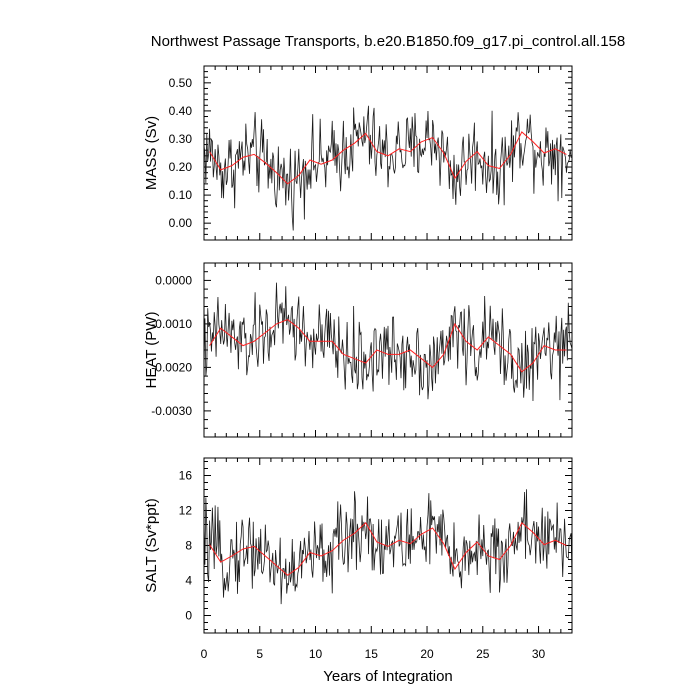 Image resolution: width=700 pixels, height=700 pixels. What do you see at coordinates (171, 324) in the screenshot?
I see `y-tick-label: -0.0010` at bounding box center [171, 324].